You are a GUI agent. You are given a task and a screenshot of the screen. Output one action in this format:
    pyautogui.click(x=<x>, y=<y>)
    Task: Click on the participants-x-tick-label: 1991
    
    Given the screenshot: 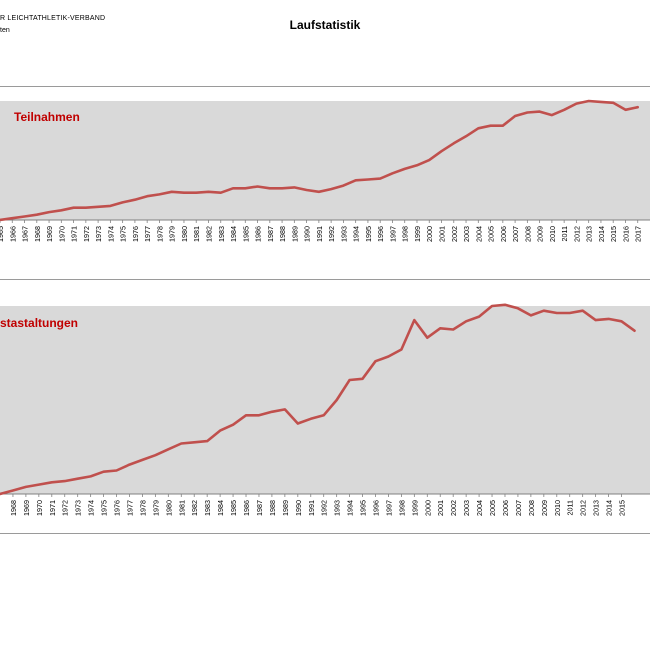 What is the action you would take?
    pyautogui.click(x=319, y=234)
    